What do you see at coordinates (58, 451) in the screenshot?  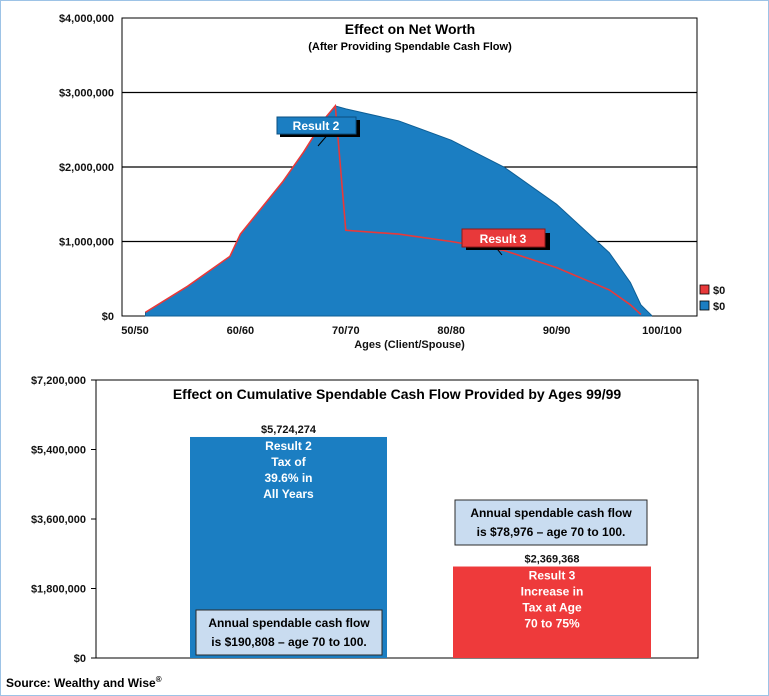 I see `y-tick-label: $5,400,000` at bounding box center [58, 451].